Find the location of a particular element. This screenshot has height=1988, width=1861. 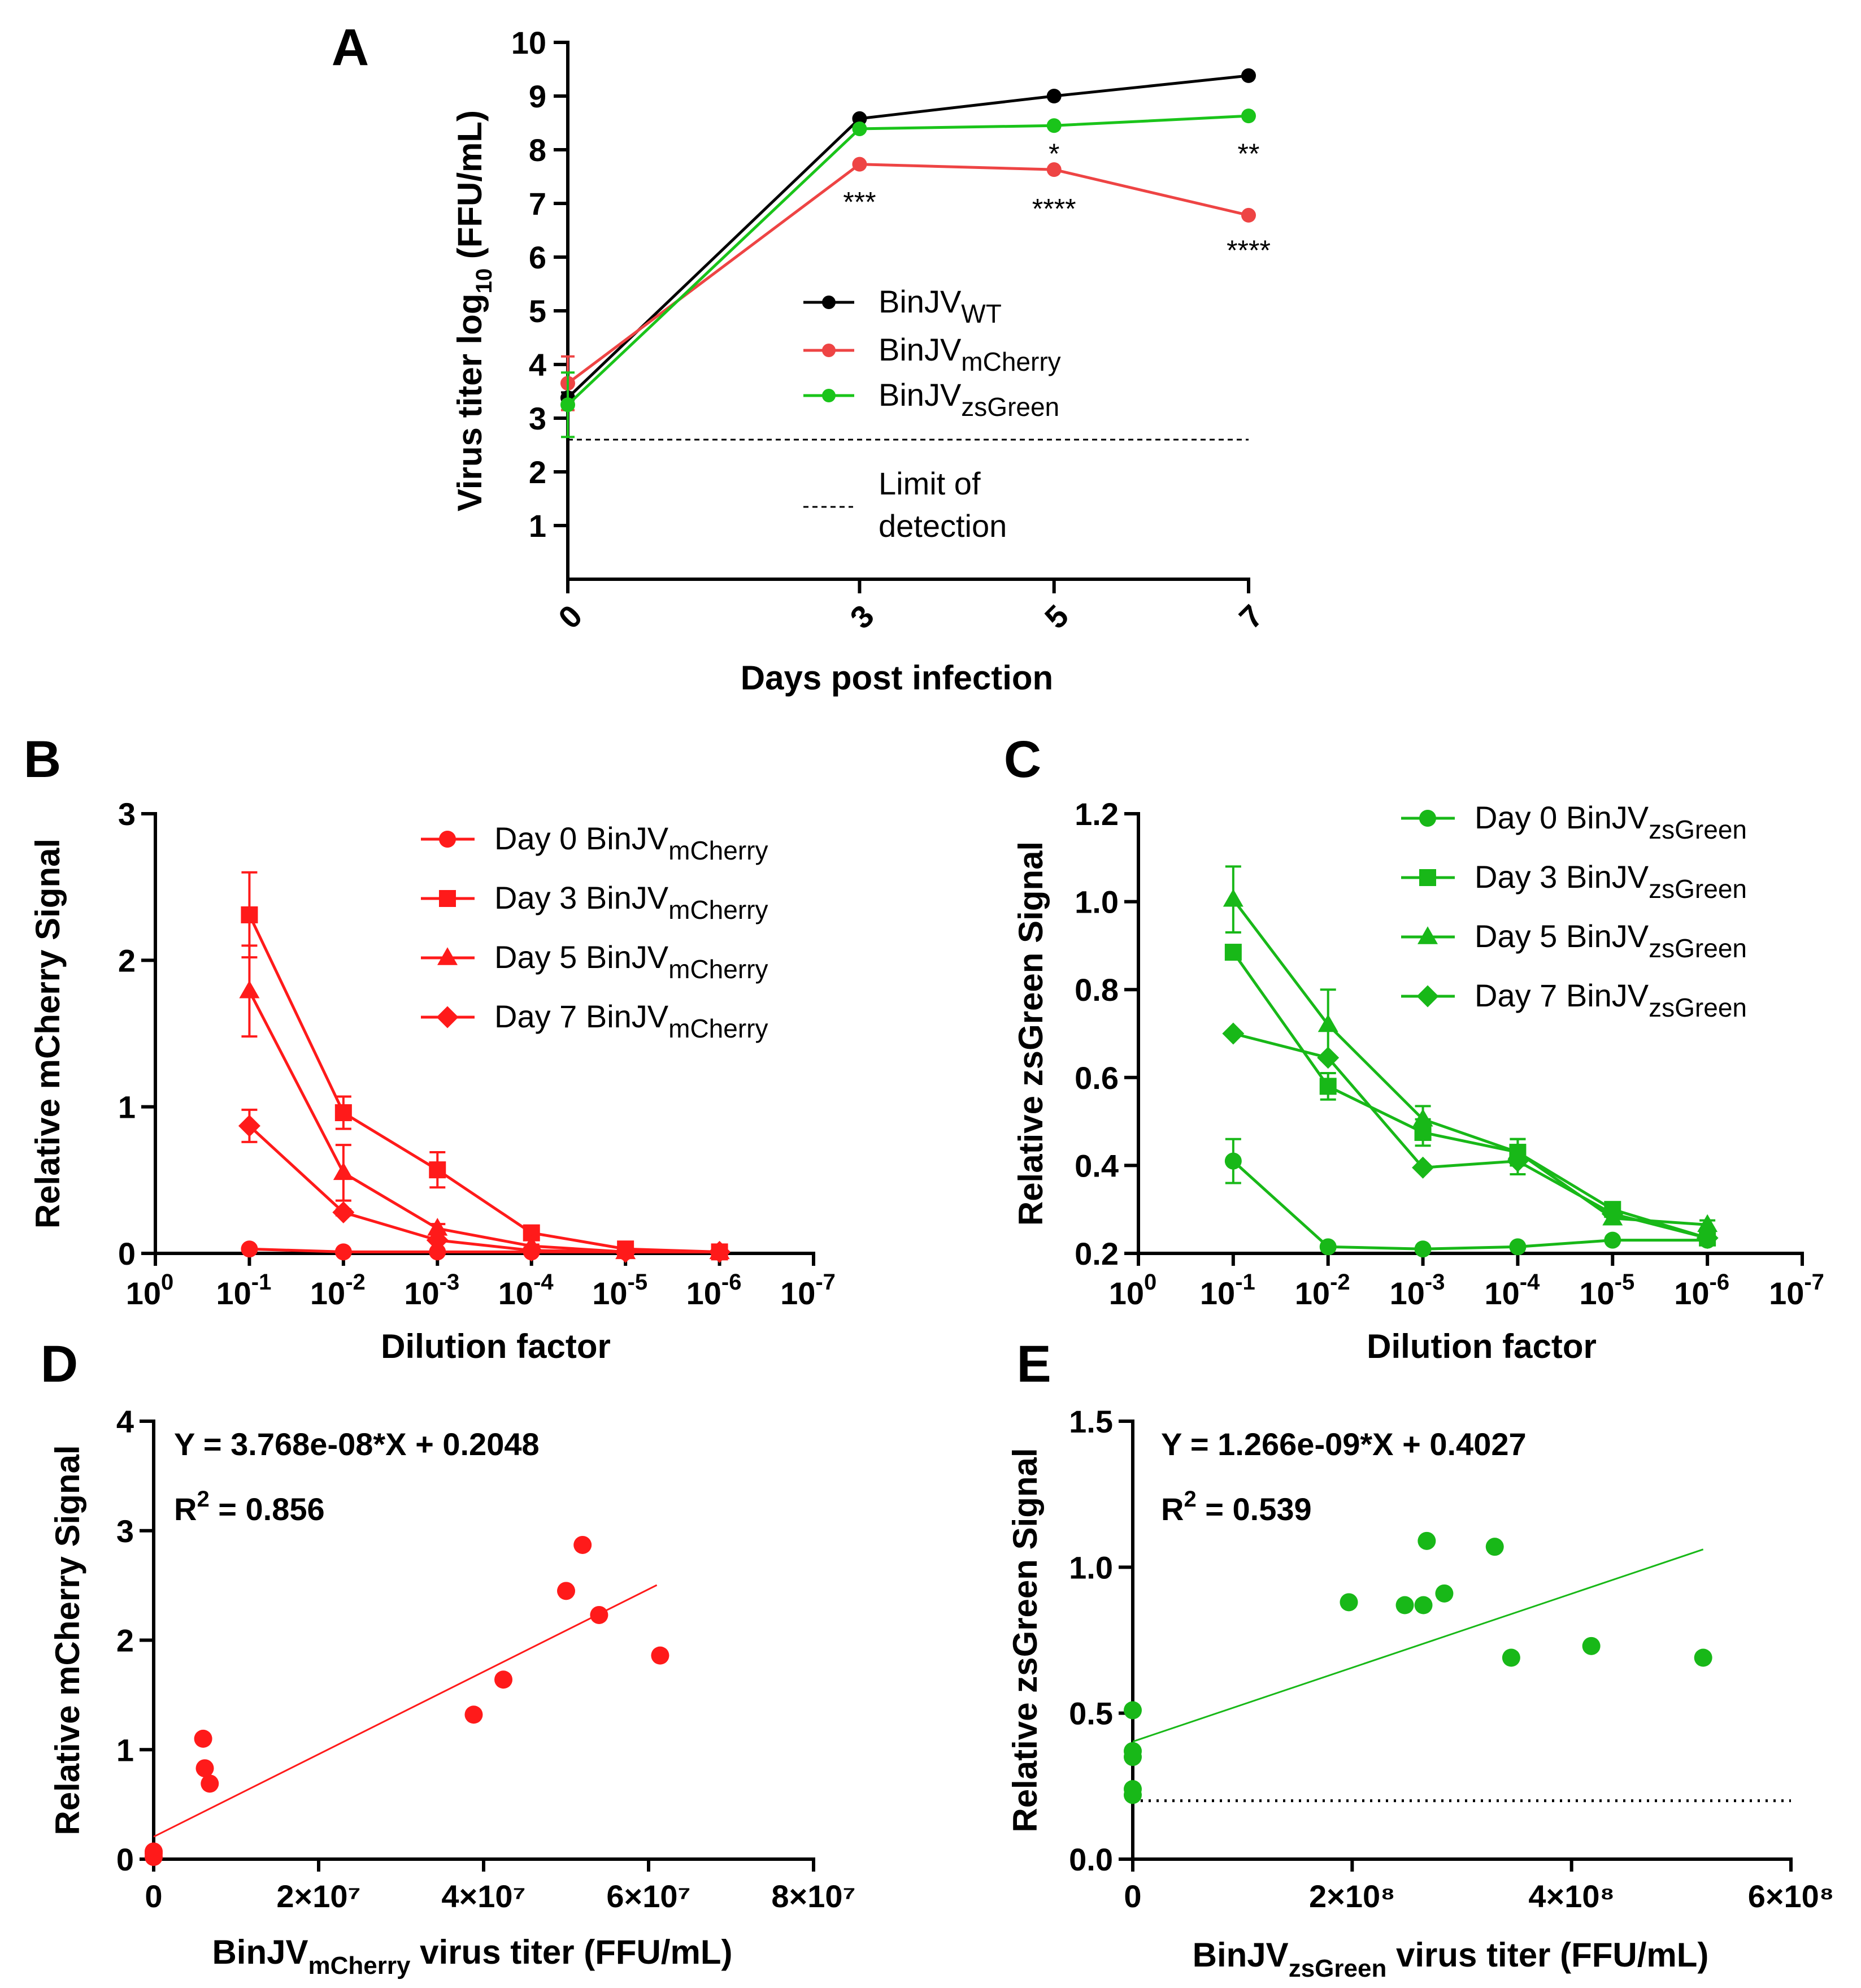

y-tick-label: 0.4 is located at coordinates (1097, 1165).